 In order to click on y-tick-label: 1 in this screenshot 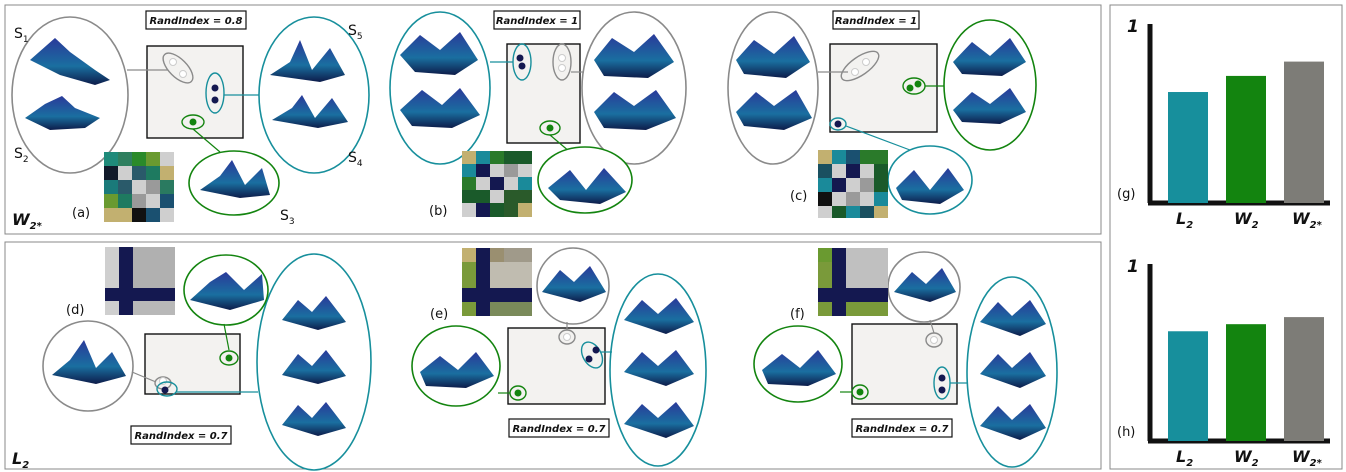, I will do `click(1133, 267)`.